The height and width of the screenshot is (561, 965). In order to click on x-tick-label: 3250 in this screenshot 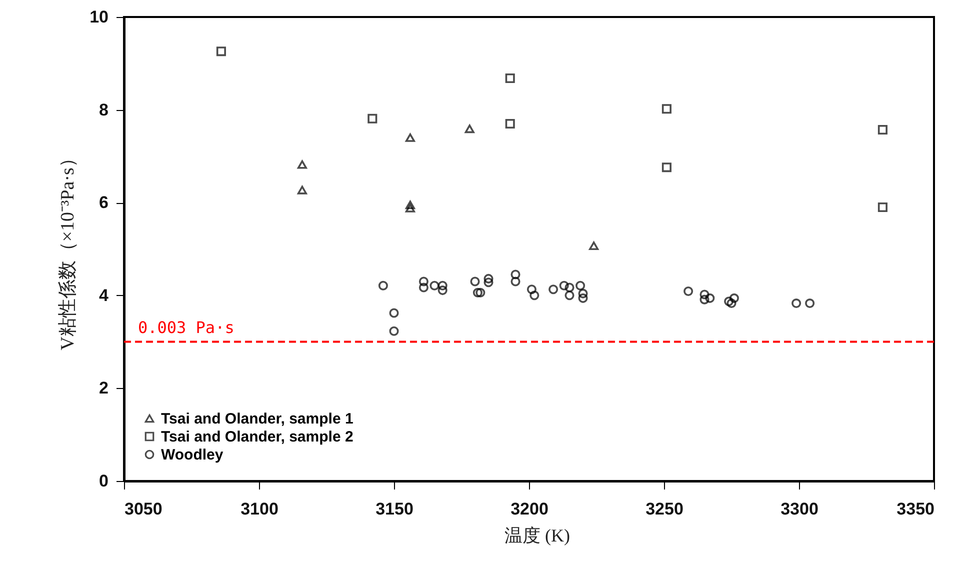, I will do `click(665, 509)`.